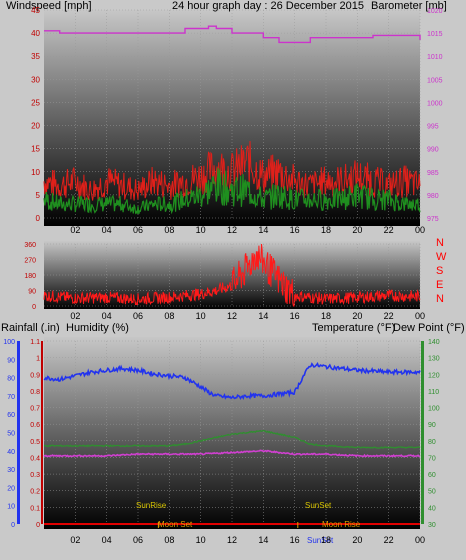 The image size is (466, 560). I want to click on direction-tick-label: 90, so click(32, 292).